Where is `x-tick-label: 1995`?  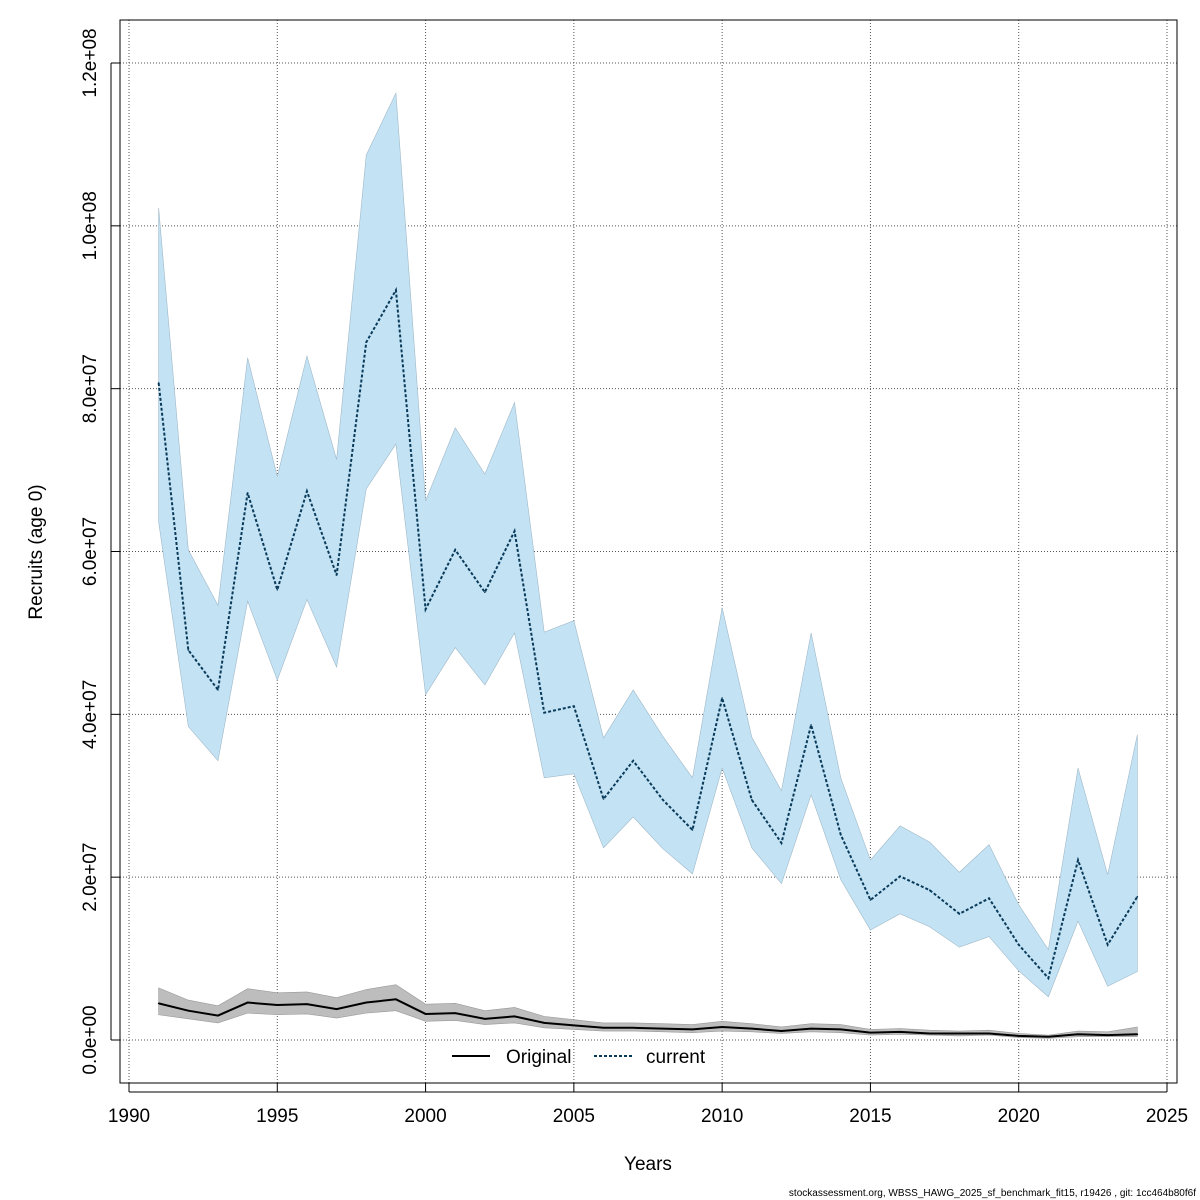
x-tick-label: 1995 is located at coordinates (277, 1116).